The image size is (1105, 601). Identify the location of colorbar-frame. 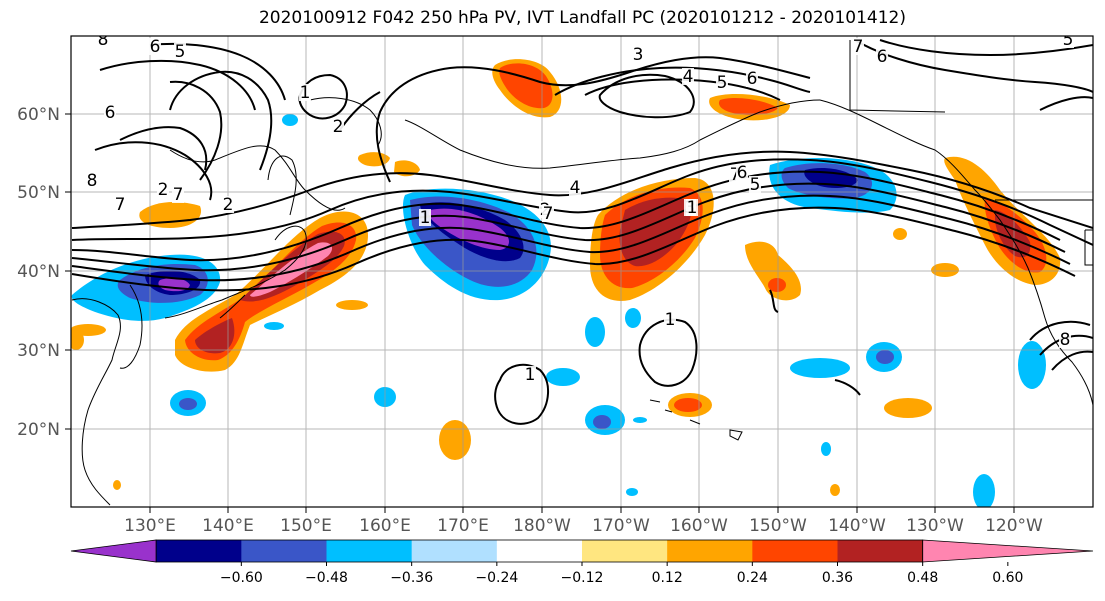
(539, 551).